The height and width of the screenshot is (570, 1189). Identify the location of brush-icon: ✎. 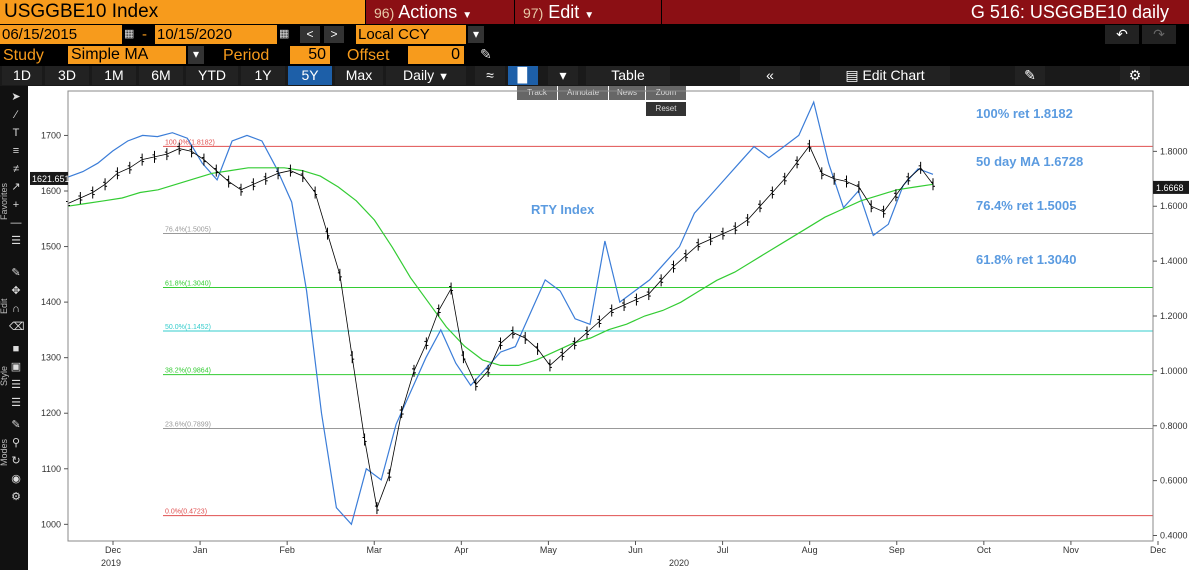
(16, 273).